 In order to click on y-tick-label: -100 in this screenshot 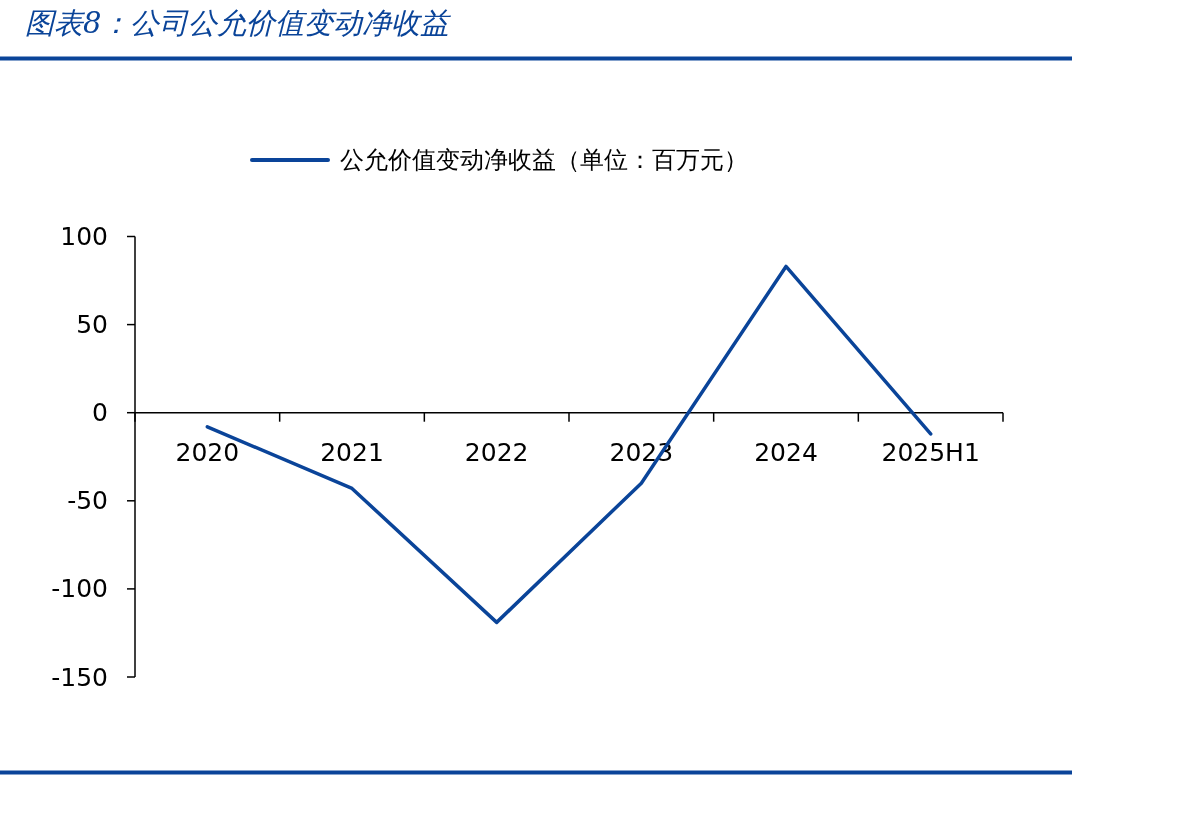, I will do `click(79, 589)`.